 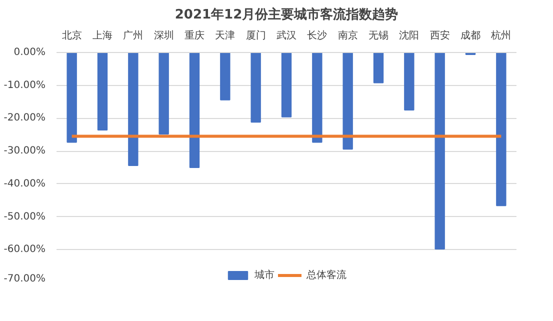 I want to click on legend-label: 城市, so click(x=264, y=275).